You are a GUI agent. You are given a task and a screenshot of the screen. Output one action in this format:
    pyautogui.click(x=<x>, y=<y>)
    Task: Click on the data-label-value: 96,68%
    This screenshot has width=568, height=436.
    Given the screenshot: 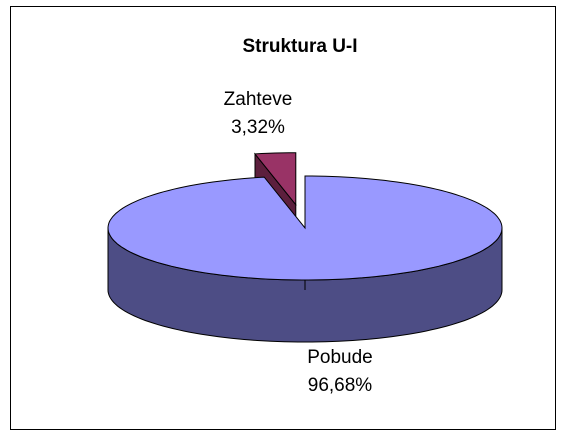 What is the action you would take?
    pyautogui.click(x=340, y=385)
    